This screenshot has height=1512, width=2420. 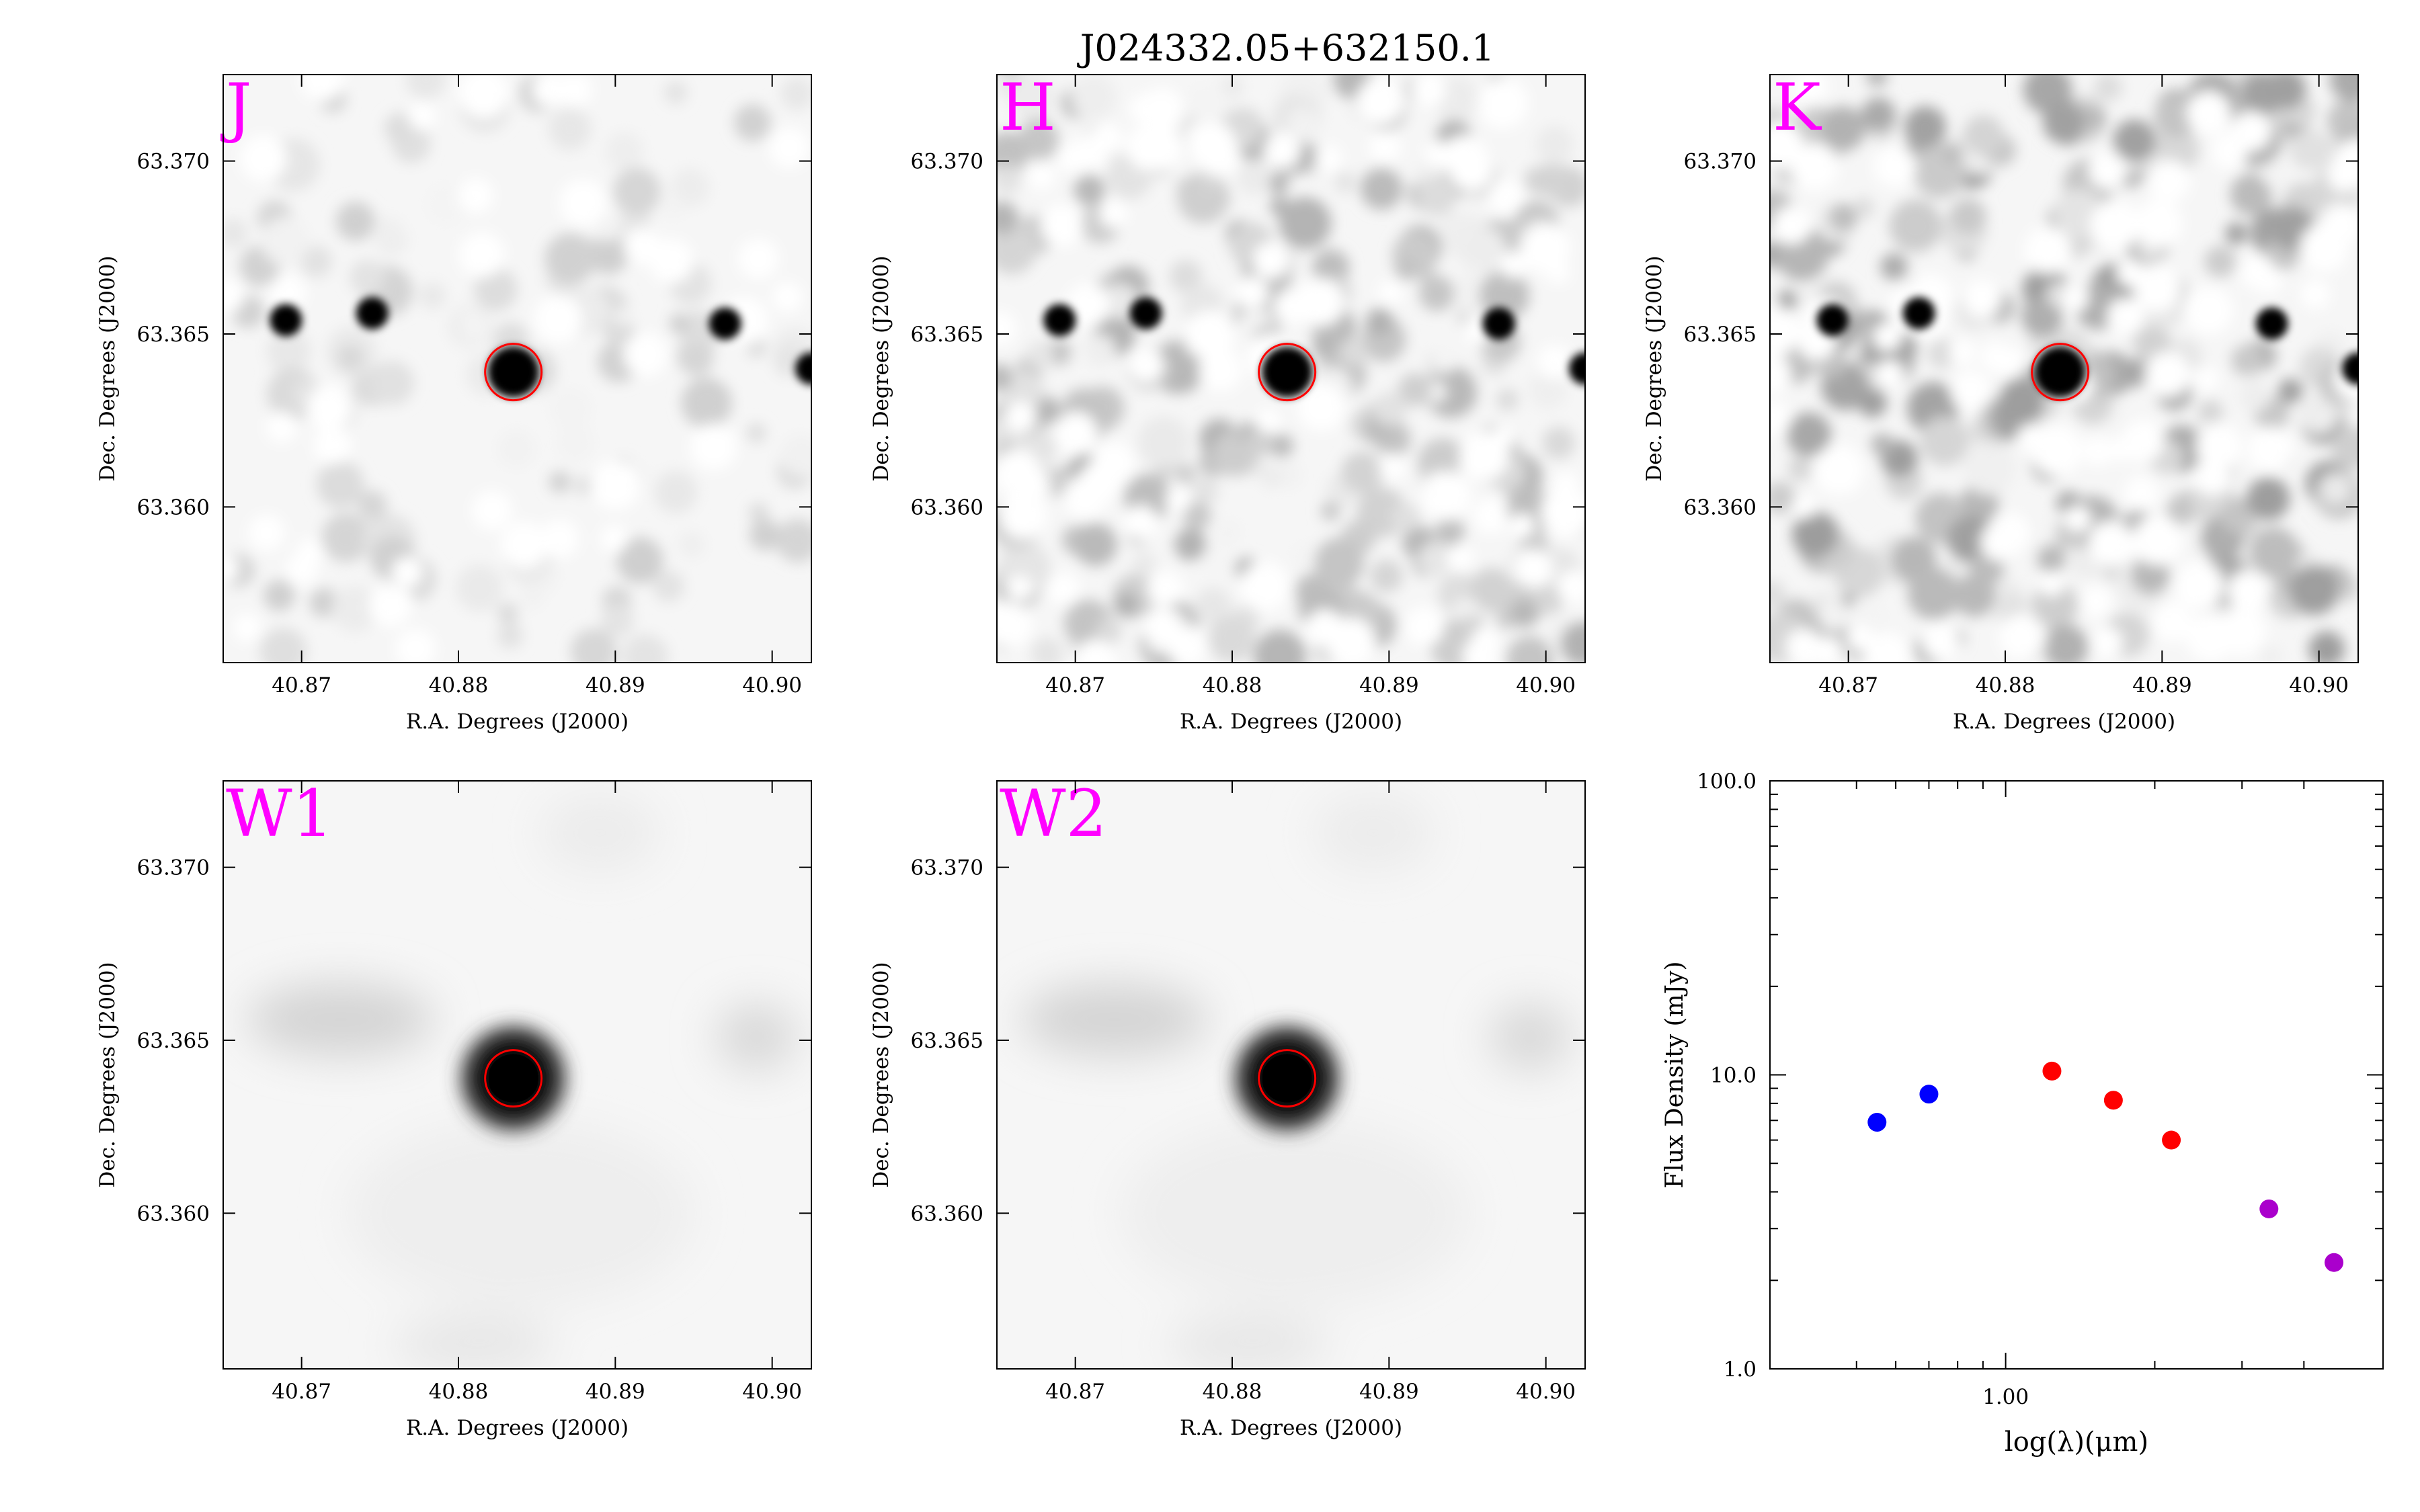 I want to click on sed-y-axis-label: Flux Density (mJy), so click(x=1675, y=1075).